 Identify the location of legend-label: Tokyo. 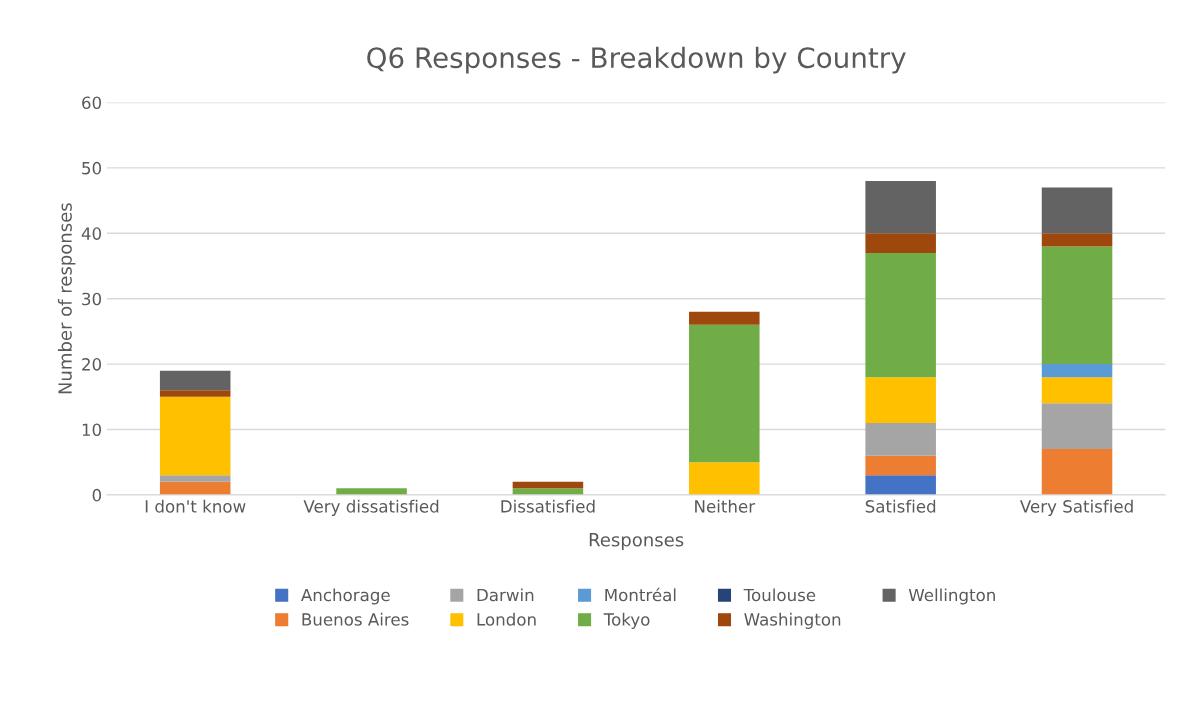
(626, 620).